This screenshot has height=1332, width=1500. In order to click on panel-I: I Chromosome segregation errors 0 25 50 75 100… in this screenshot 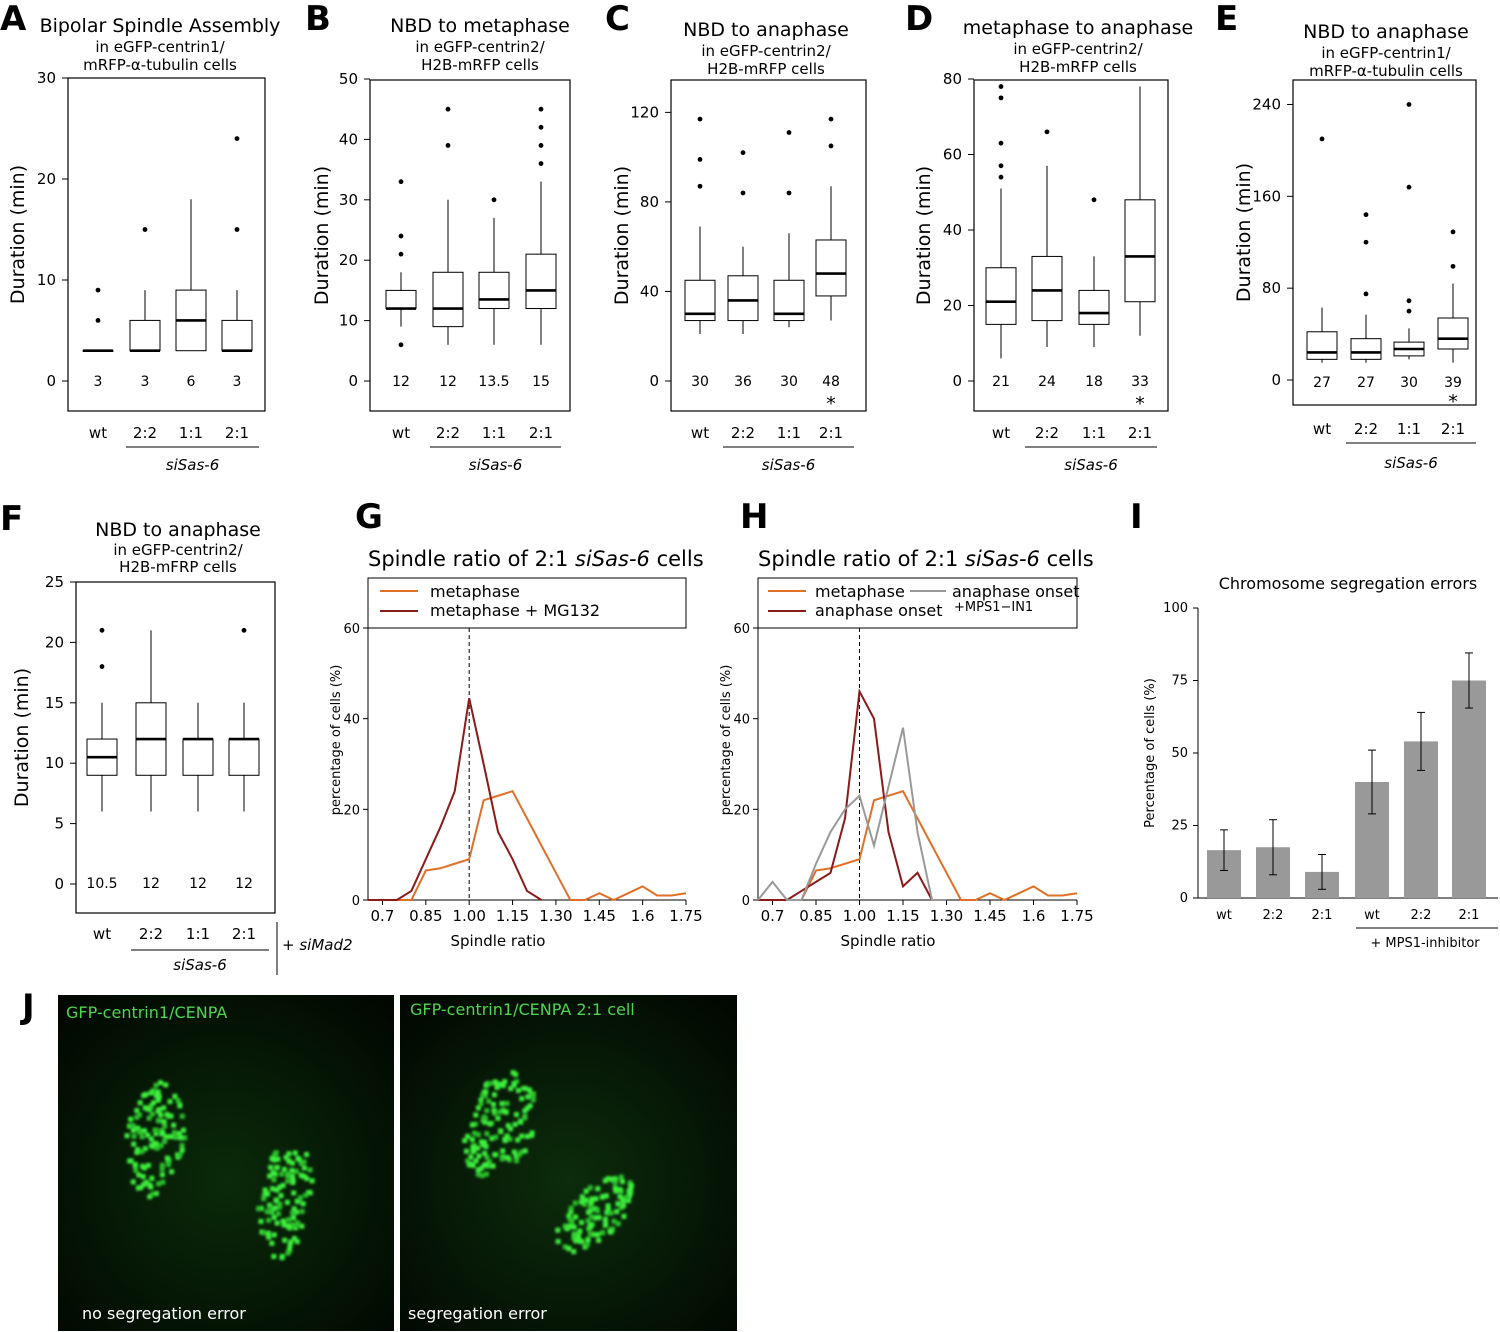, I will do `click(1314, 724)`.